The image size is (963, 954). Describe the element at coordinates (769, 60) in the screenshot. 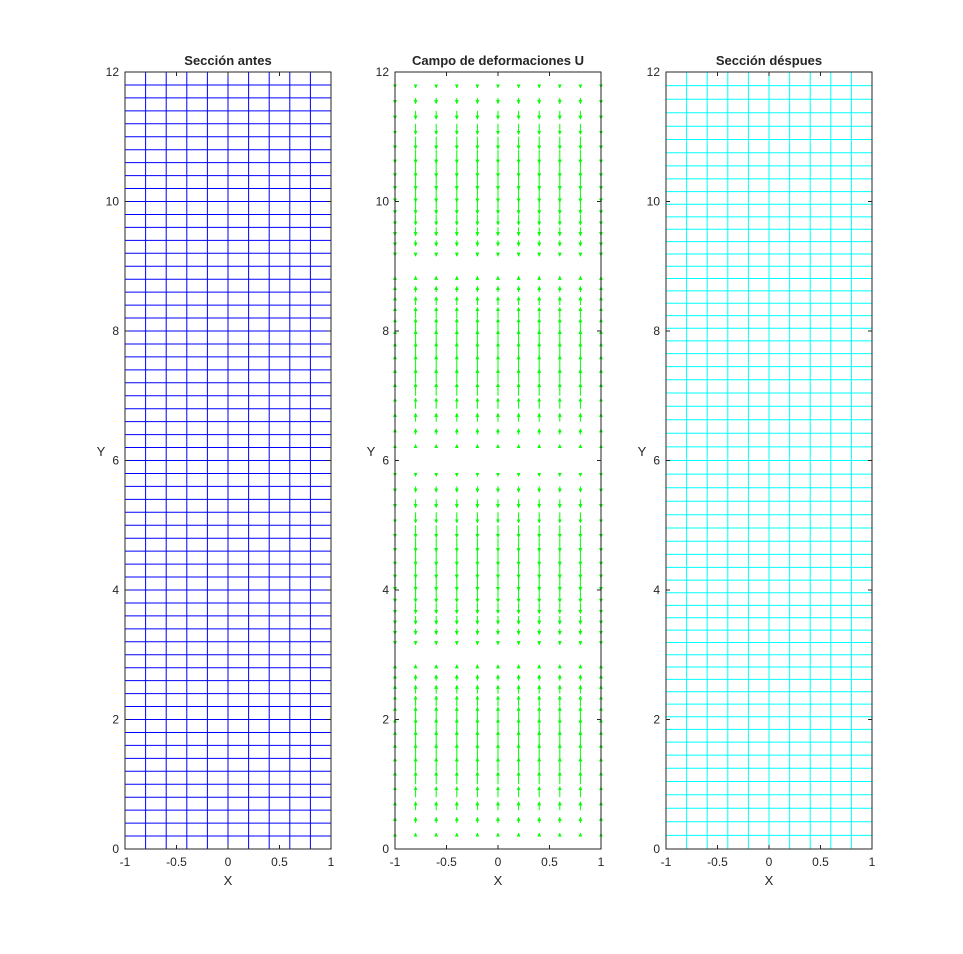

I see `chart-title: Sección déspues` at that location.